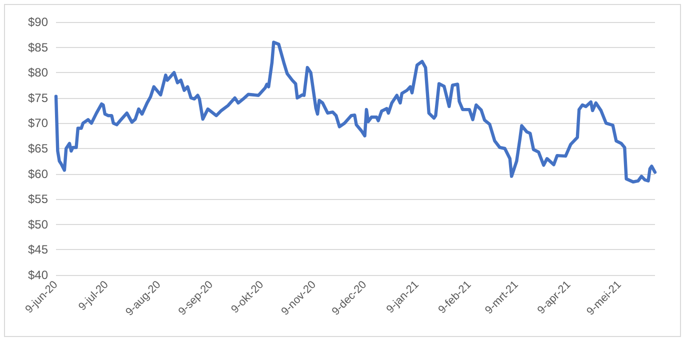 The image size is (685, 341). Describe the element at coordinates (38, 123) in the screenshot. I see `y-tick-label: $70` at that location.